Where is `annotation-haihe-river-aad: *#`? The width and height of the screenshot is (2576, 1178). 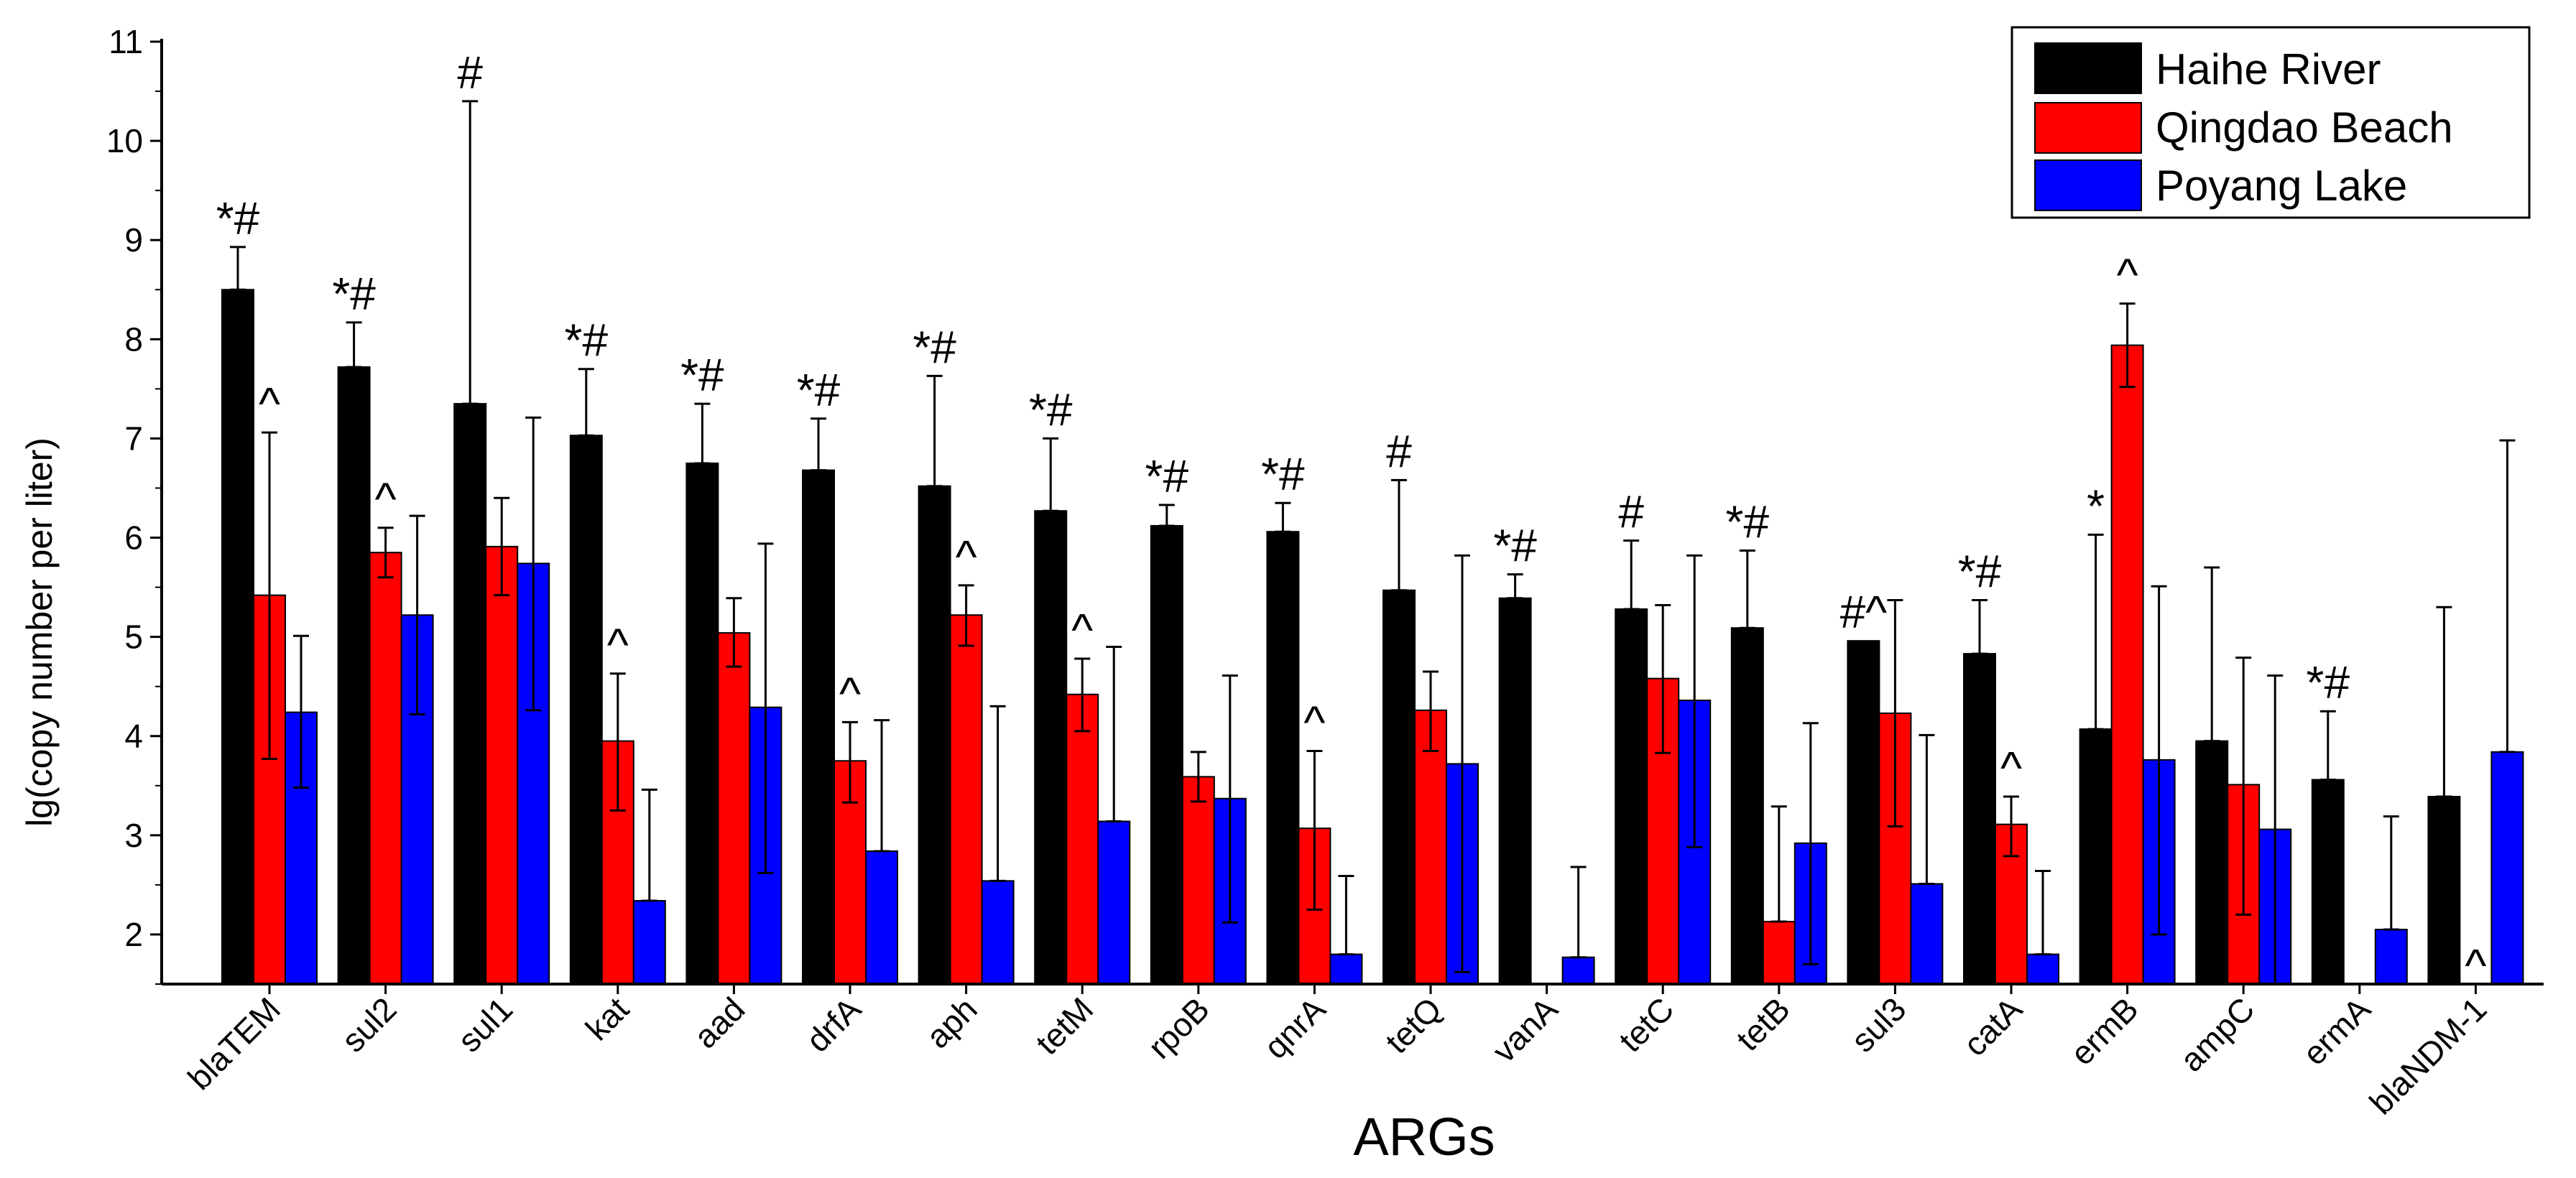 annotation-haihe-river-aad: *# is located at coordinates (702, 375).